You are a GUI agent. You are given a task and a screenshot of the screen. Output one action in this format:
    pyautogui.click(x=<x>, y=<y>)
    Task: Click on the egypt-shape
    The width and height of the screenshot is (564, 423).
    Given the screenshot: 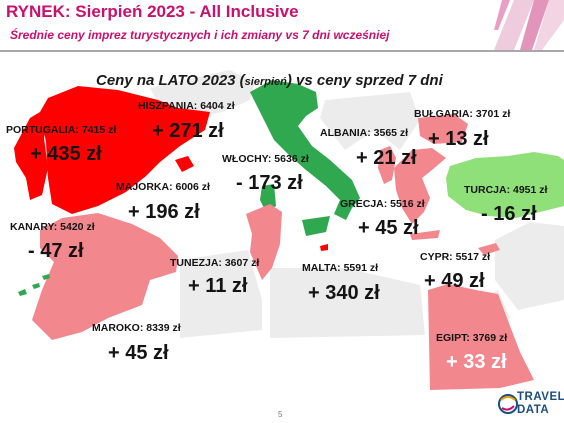 What is the action you would take?
    pyautogui.click(x=481, y=337)
    